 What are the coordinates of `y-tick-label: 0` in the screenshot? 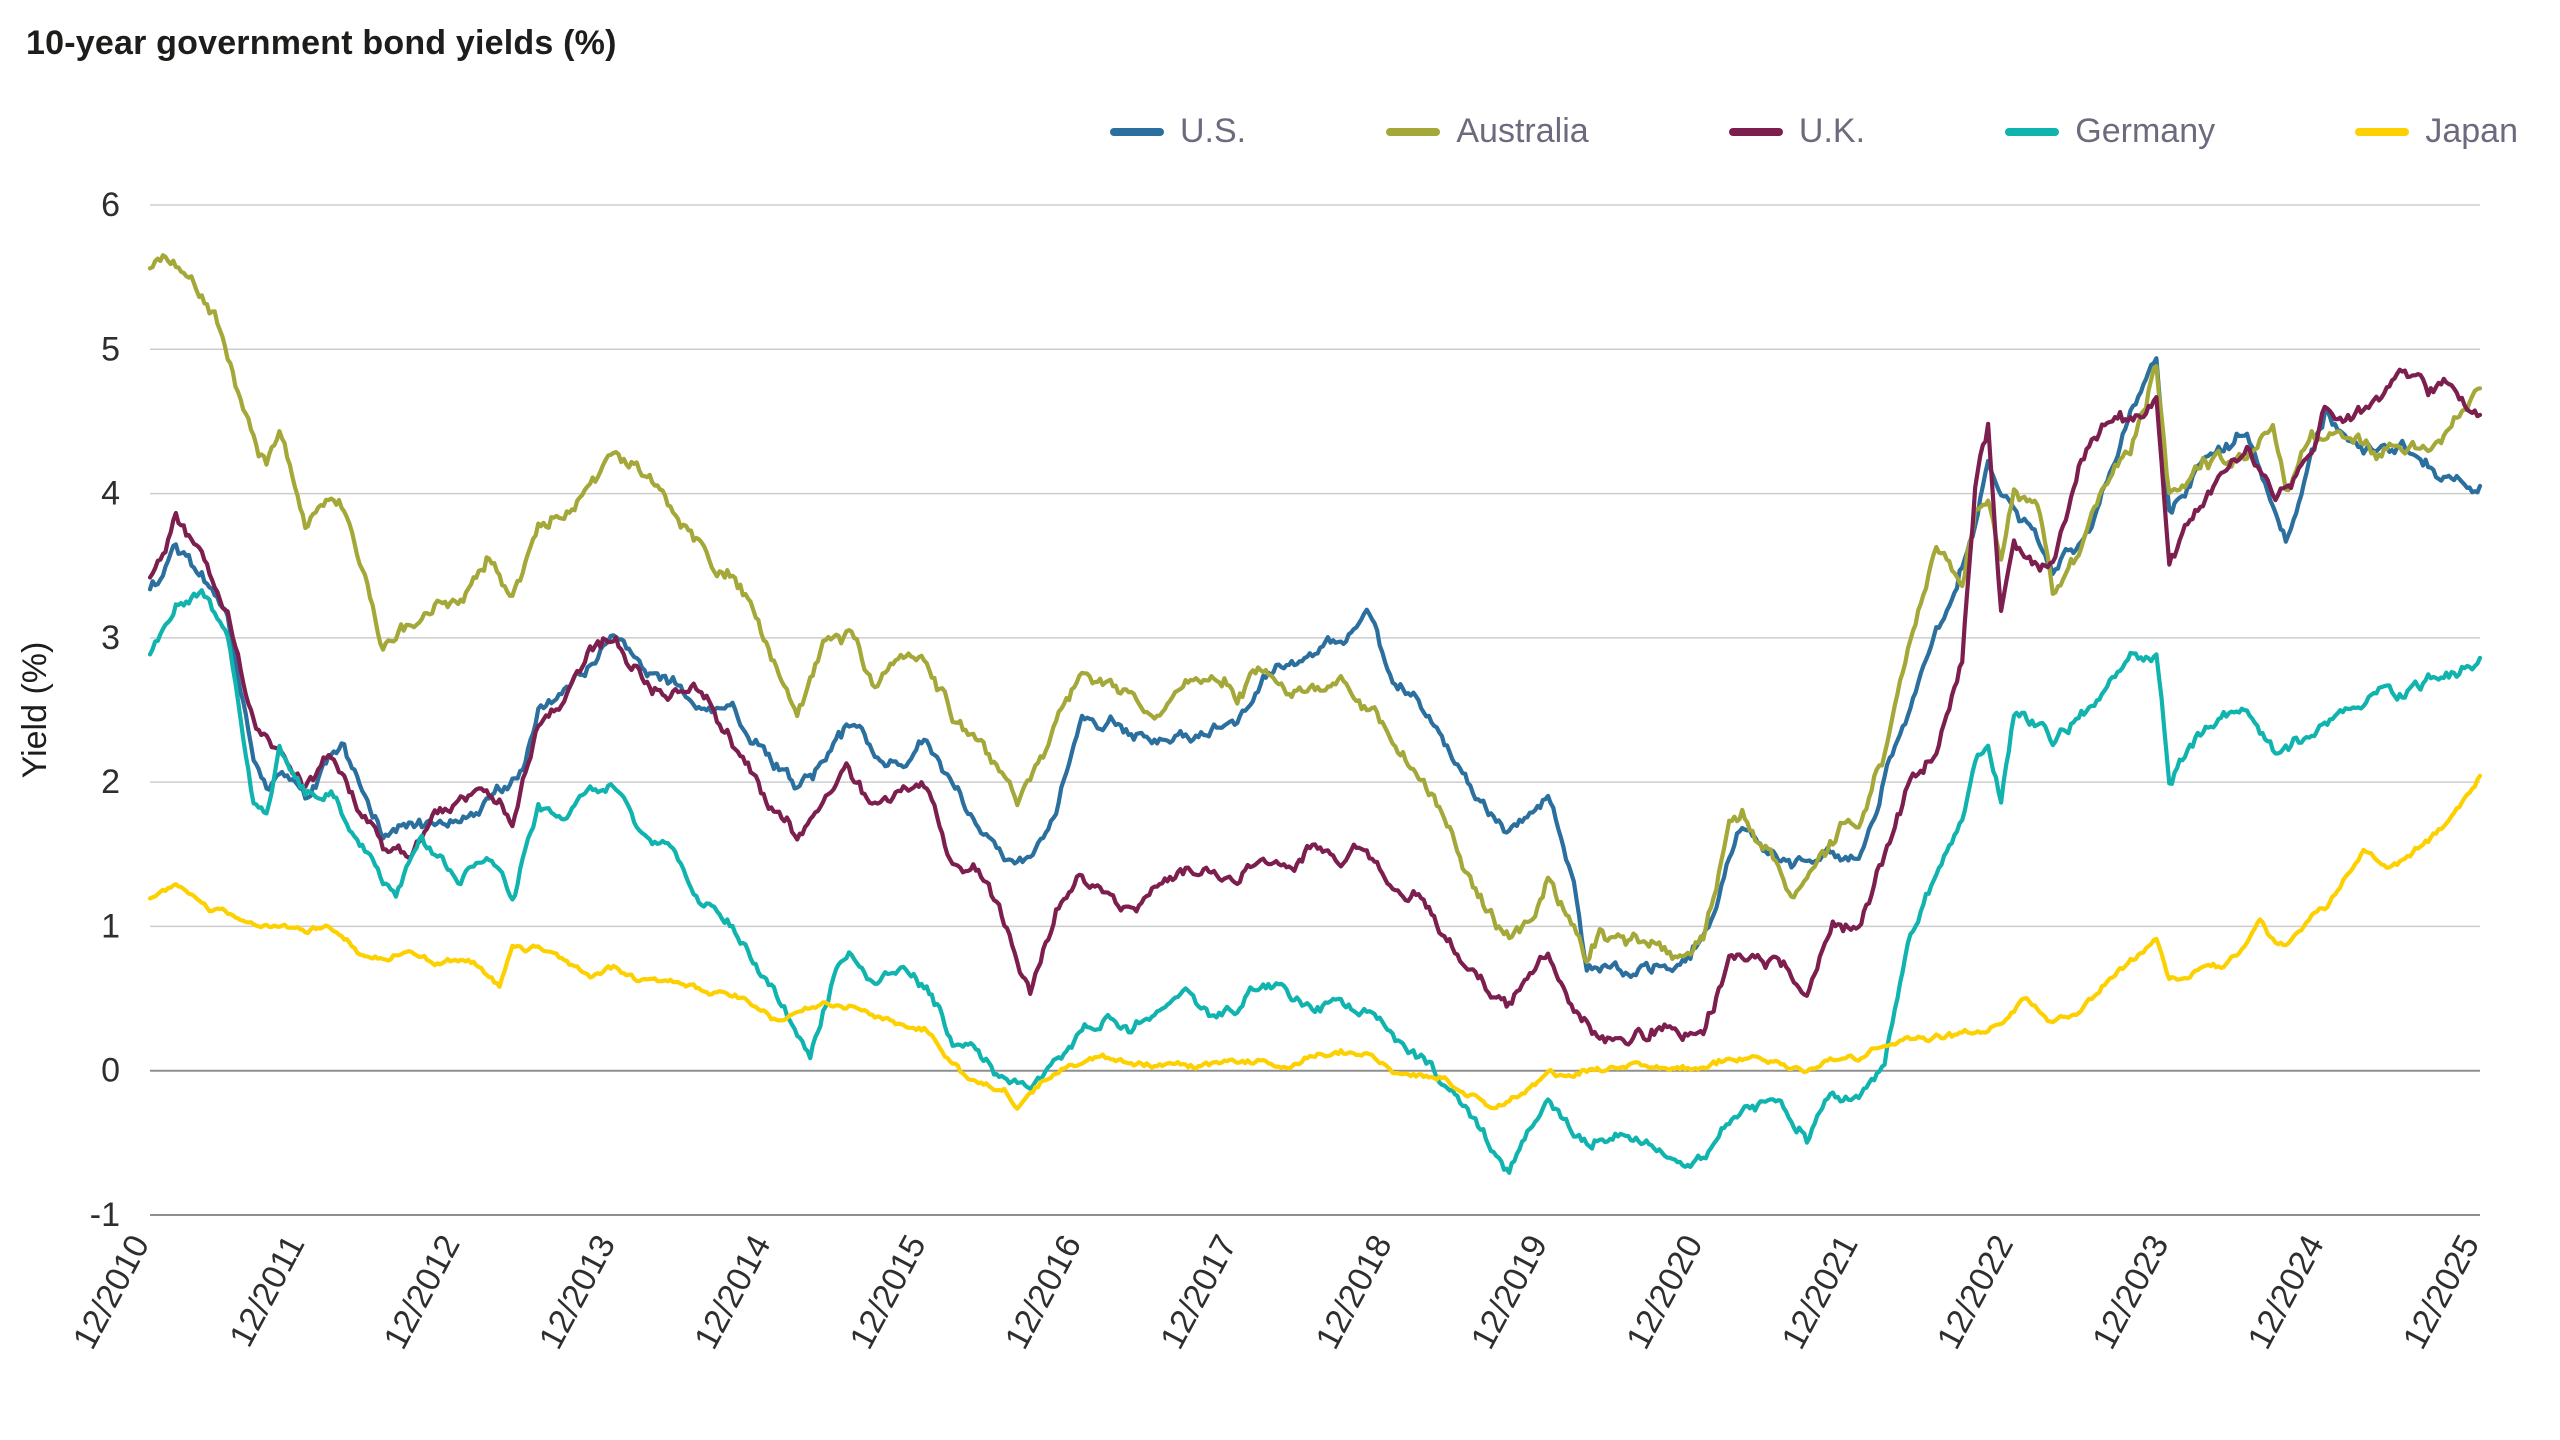 It's located at (110, 1071).